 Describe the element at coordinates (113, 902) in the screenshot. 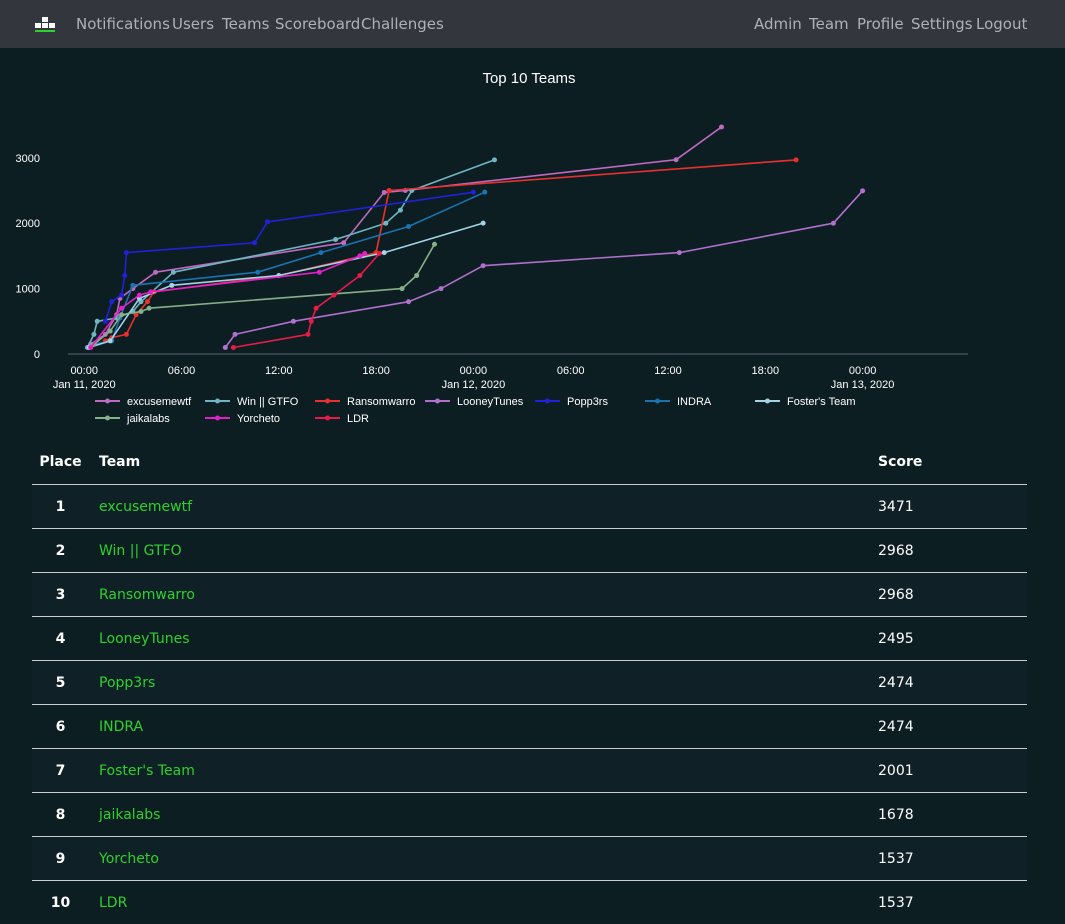

I see `team-link: LDR` at that location.